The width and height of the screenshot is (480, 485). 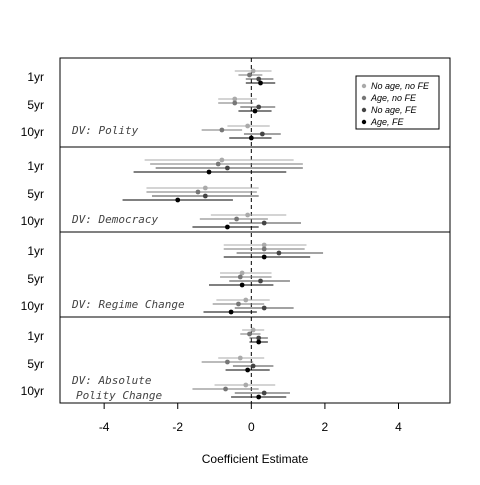 I want to click on panel-label: Polity Change, so click(x=119, y=395).